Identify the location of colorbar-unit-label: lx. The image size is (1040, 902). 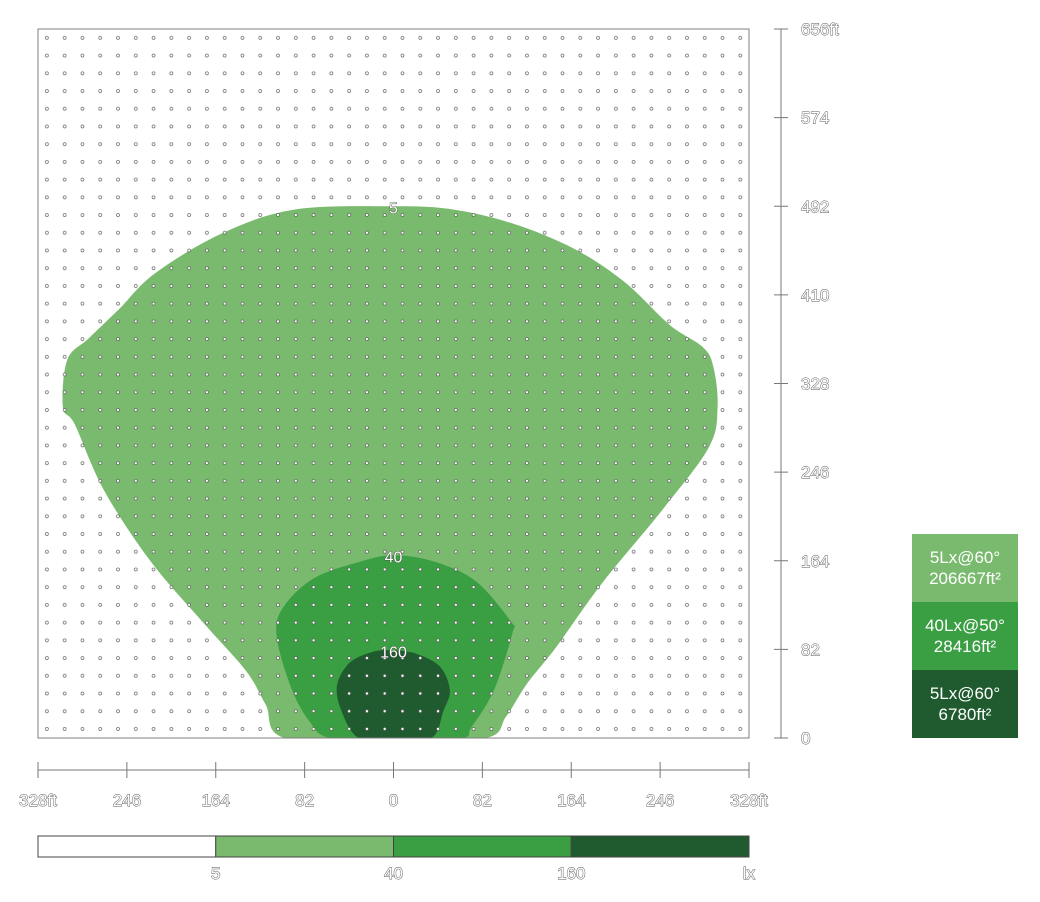
(749, 873).